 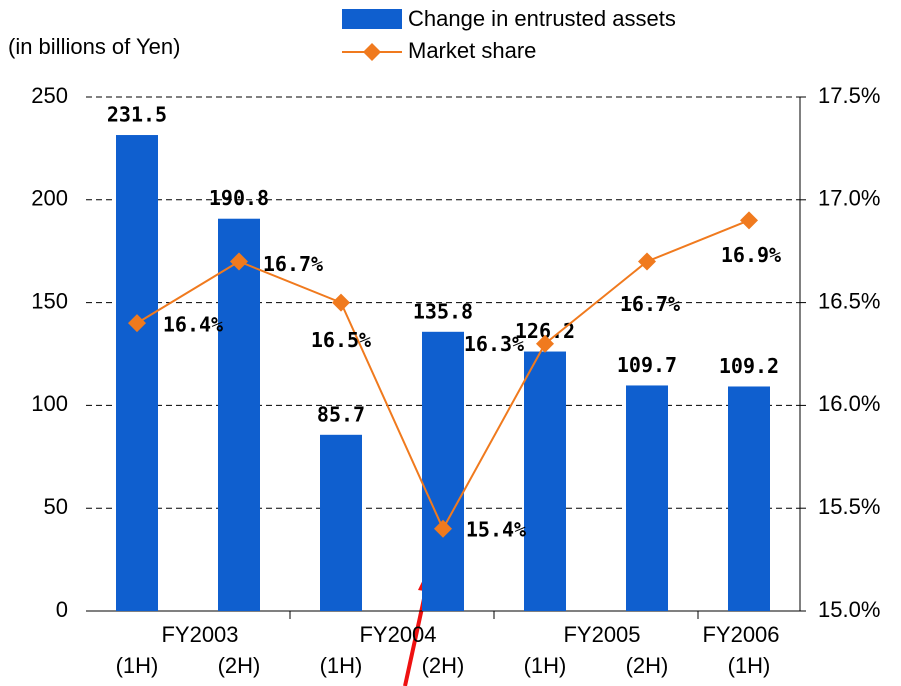 What do you see at coordinates (751, 255) in the screenshot?
I see `line-value-label: 16.9%` at bounding box center [751, 255].